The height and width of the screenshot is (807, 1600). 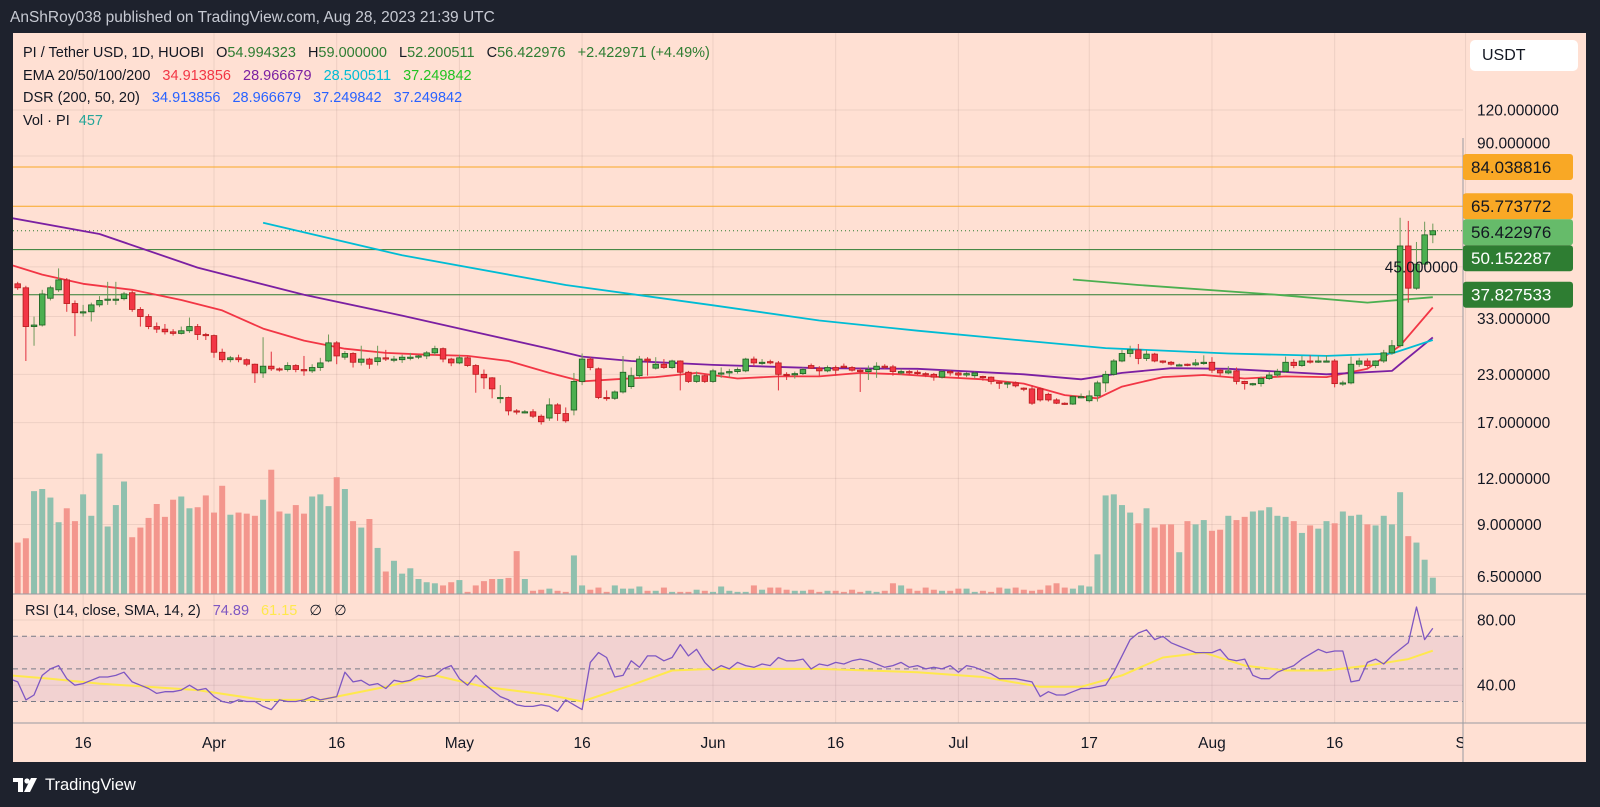 I want to click on vol-label: Vol · PI, so click(x=46, y=120).